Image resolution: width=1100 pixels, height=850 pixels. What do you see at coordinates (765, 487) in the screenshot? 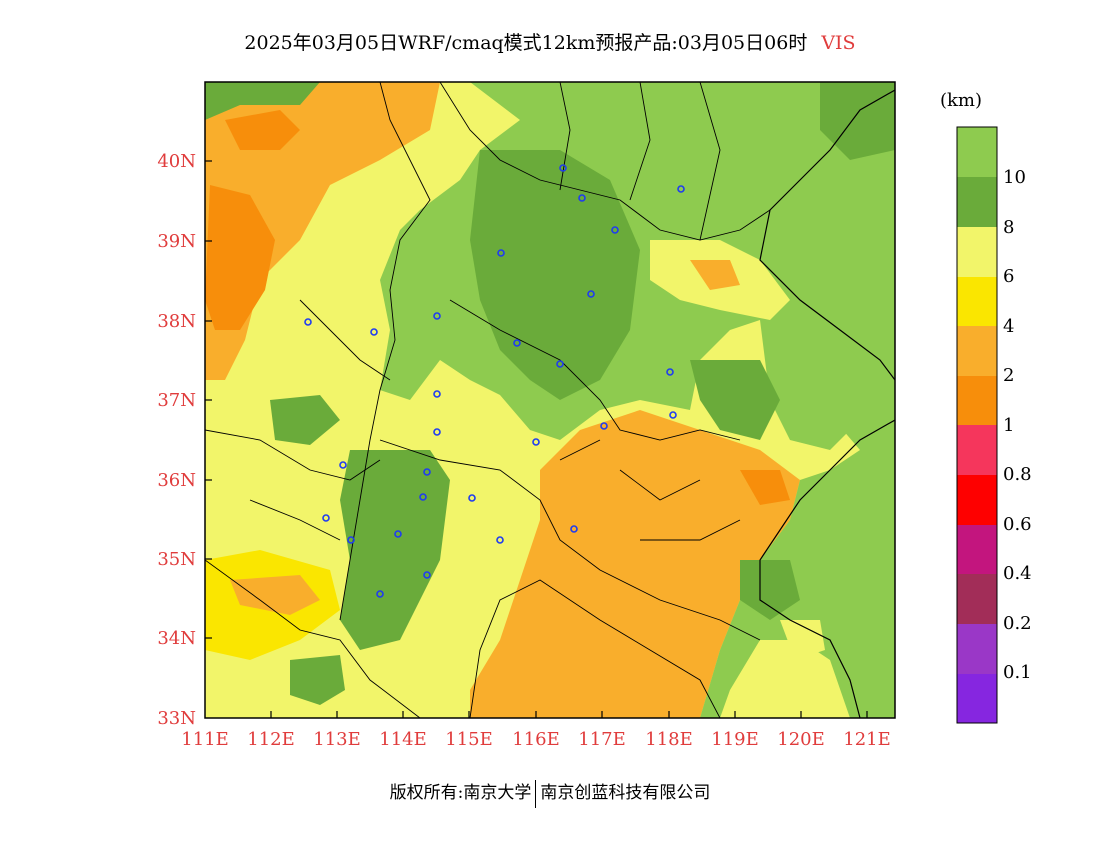
I see `field-se-2-4km` at bounding box center [765, 487].